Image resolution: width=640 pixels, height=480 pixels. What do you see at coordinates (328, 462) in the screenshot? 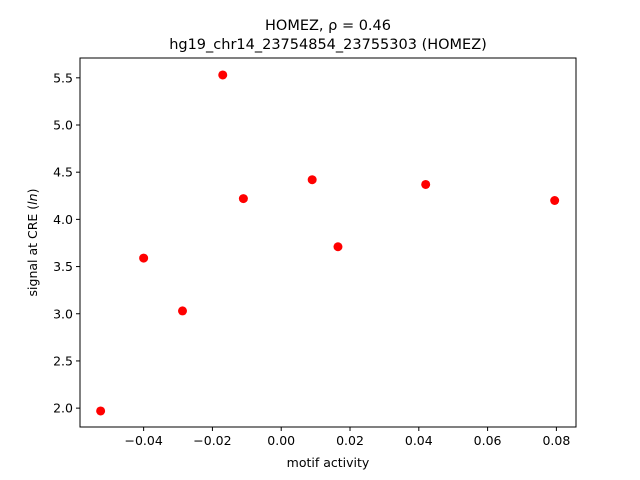
I see `x-axis-label: motif activity` at bounding box center [328, 462].